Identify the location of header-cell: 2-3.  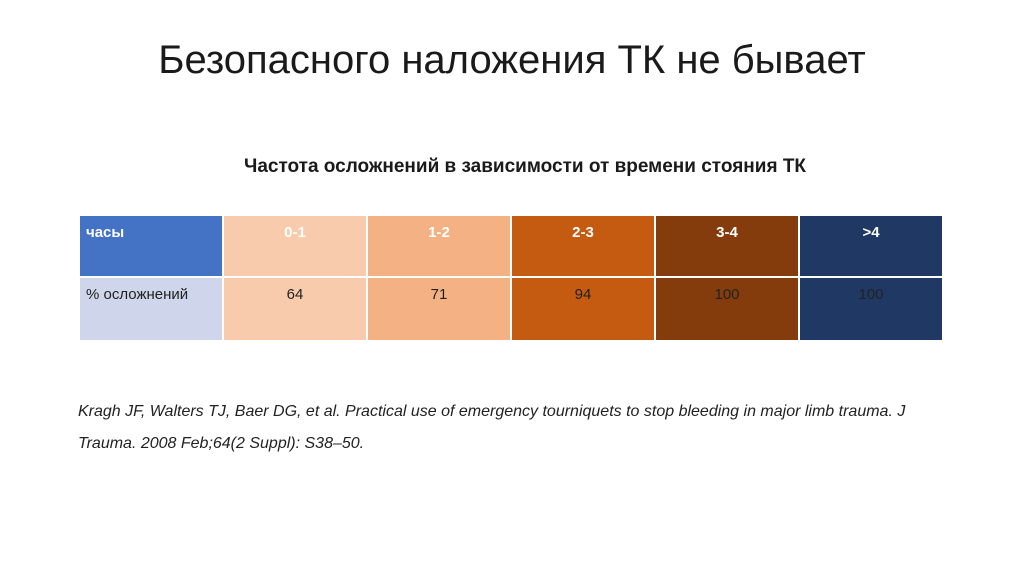
(583, 246).